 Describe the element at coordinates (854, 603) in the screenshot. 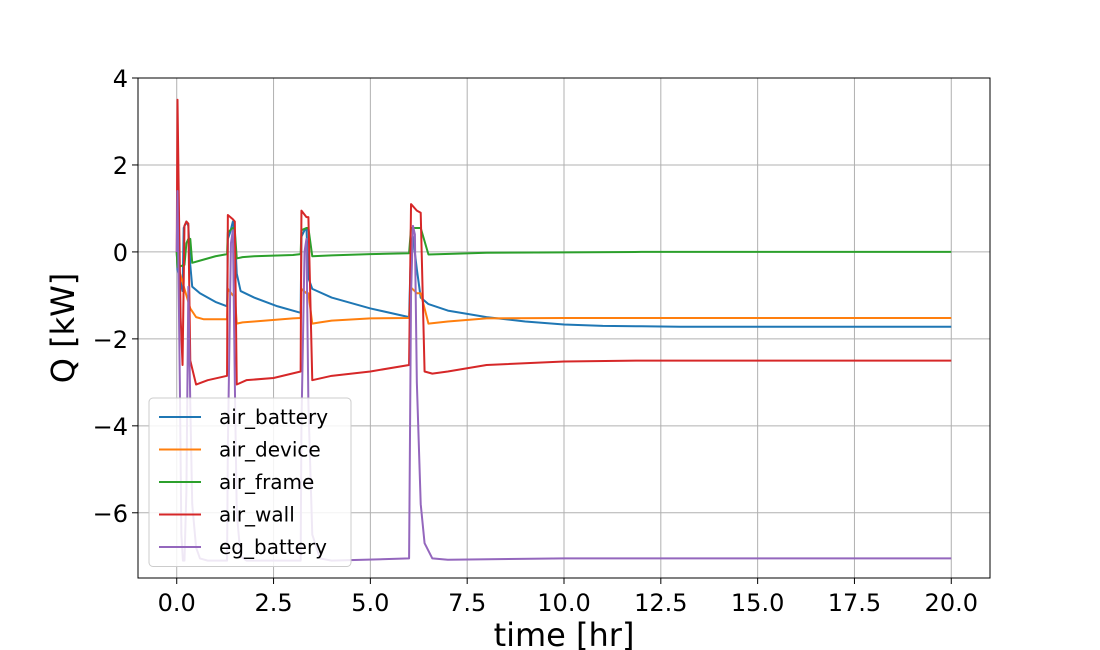

I see `x-tick-label: 17.5` at that location.